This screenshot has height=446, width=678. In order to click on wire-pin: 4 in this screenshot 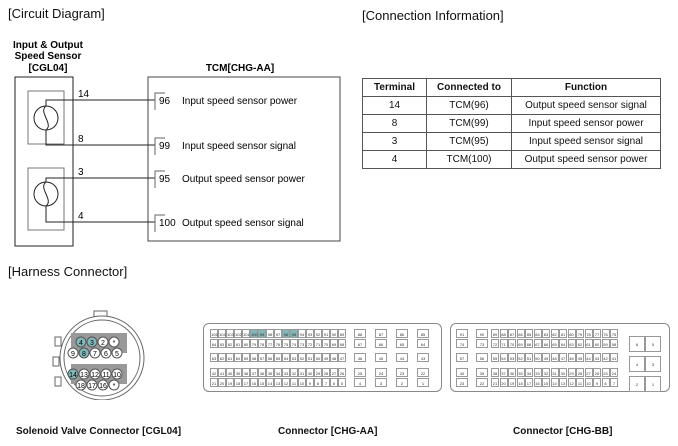, I will do `click(81, 216)`.